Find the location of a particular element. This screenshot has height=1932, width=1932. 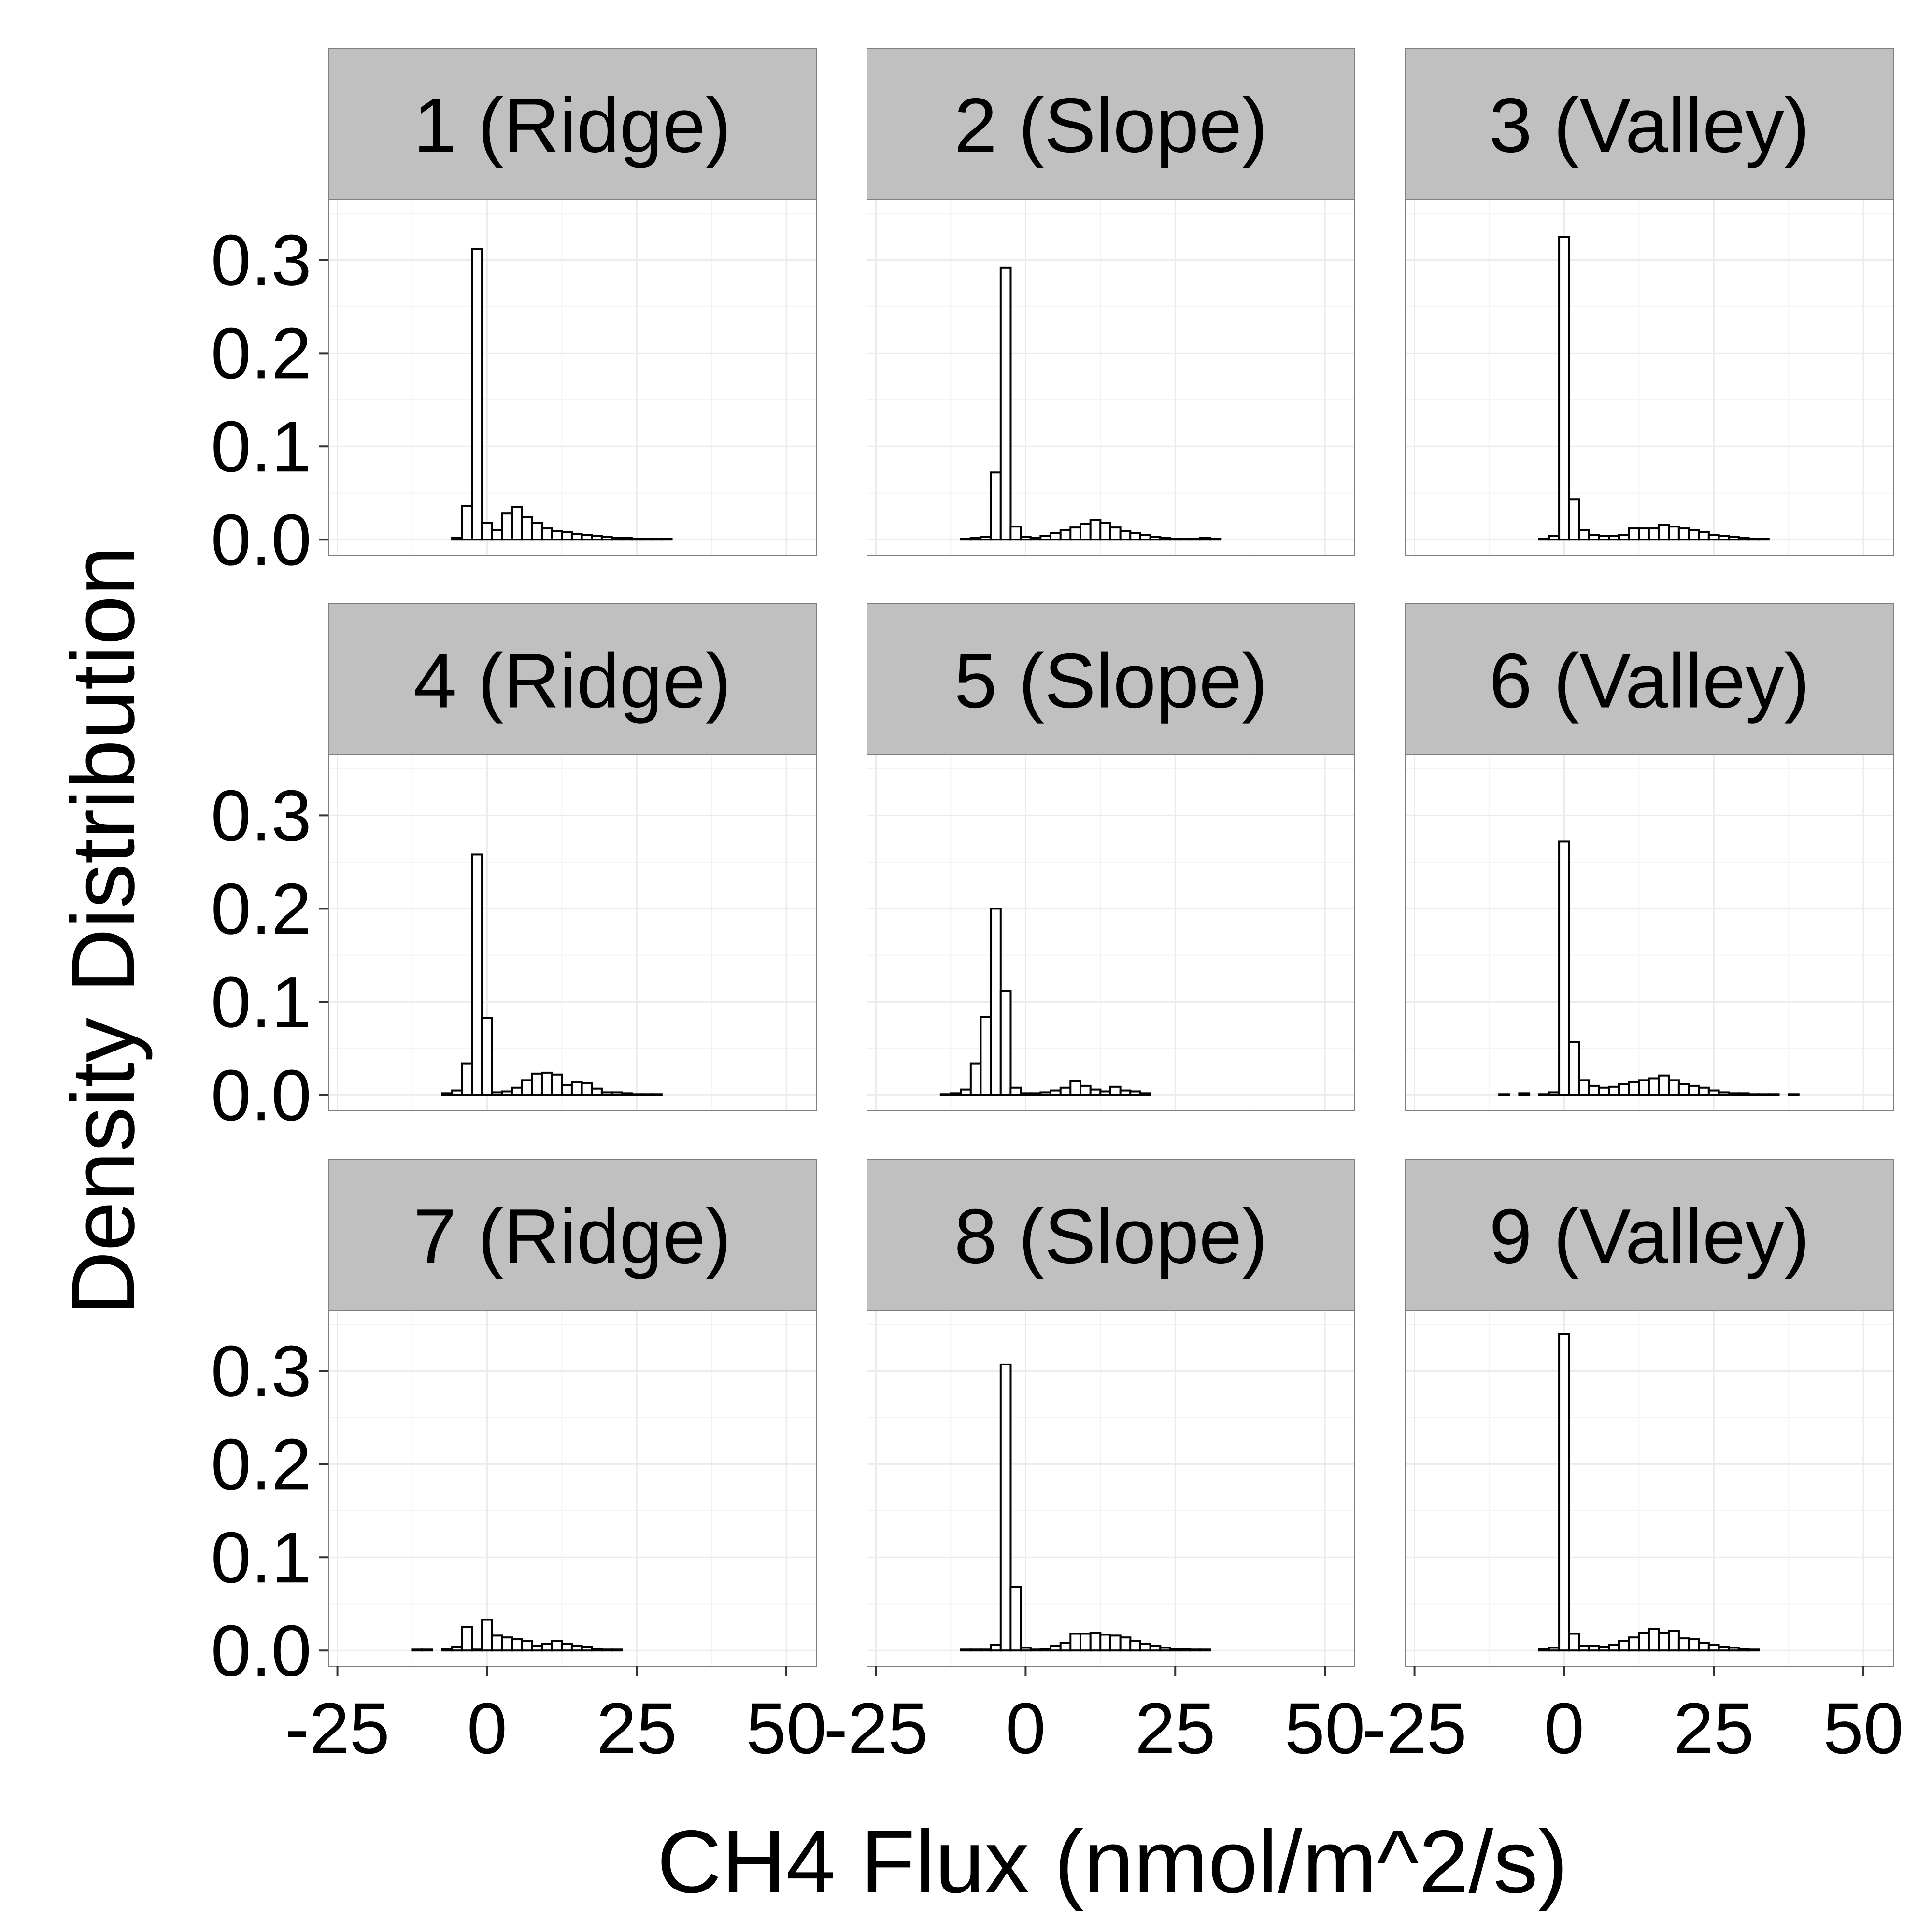

facet-strip-label: 8 (Slope) is located at coordinates (1110, 1236).